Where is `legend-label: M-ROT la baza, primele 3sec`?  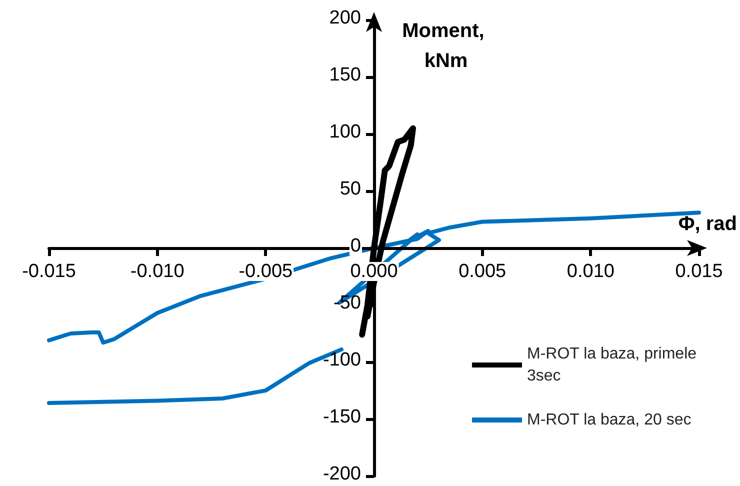 legend-label: M-ROT la baza, primele 3sec is located at coordinates (614, 365).